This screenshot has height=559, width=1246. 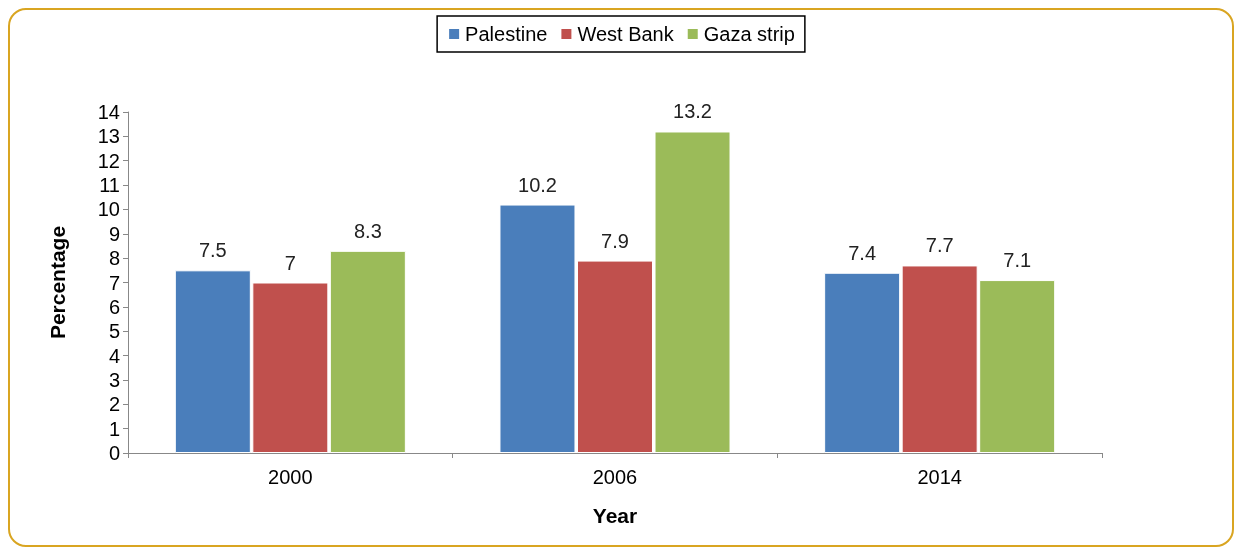 What do you see at coordinates (212, 250) in the screenshot?
I see `data-label: 7.5` at bounding box center [212, 250].